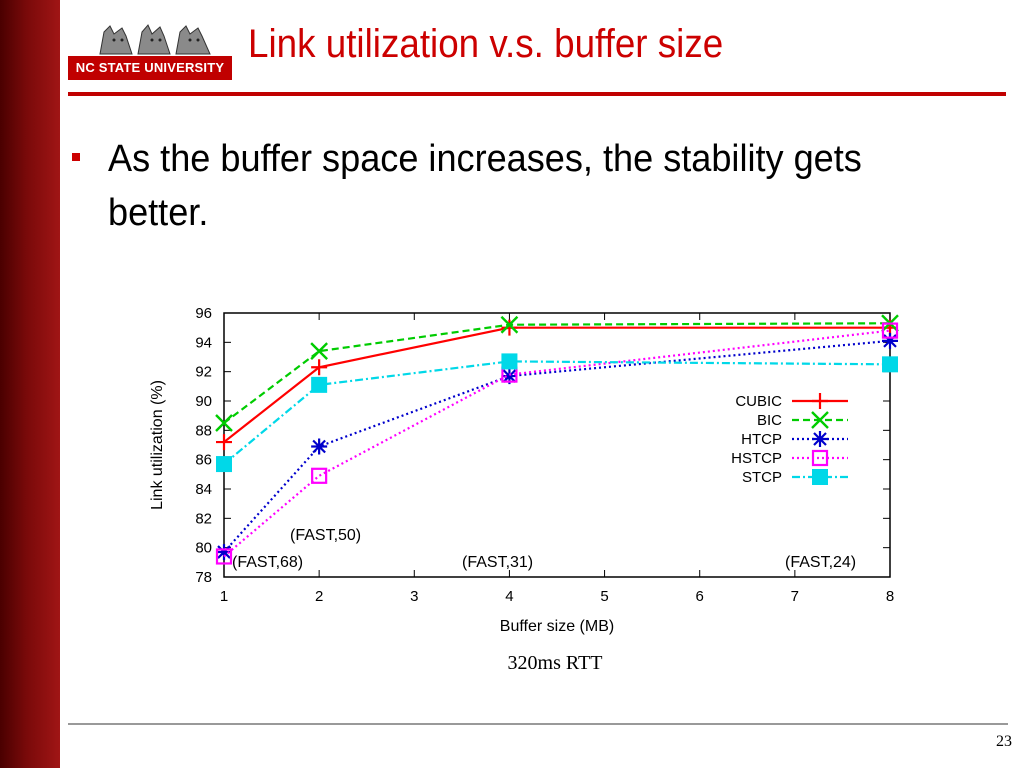 This screenshot has height=768, width=1024. What do you see at coordinates (155, 39) in the screenshot?
I see `wolf-heads-icon` at bounding box center [155, 39].